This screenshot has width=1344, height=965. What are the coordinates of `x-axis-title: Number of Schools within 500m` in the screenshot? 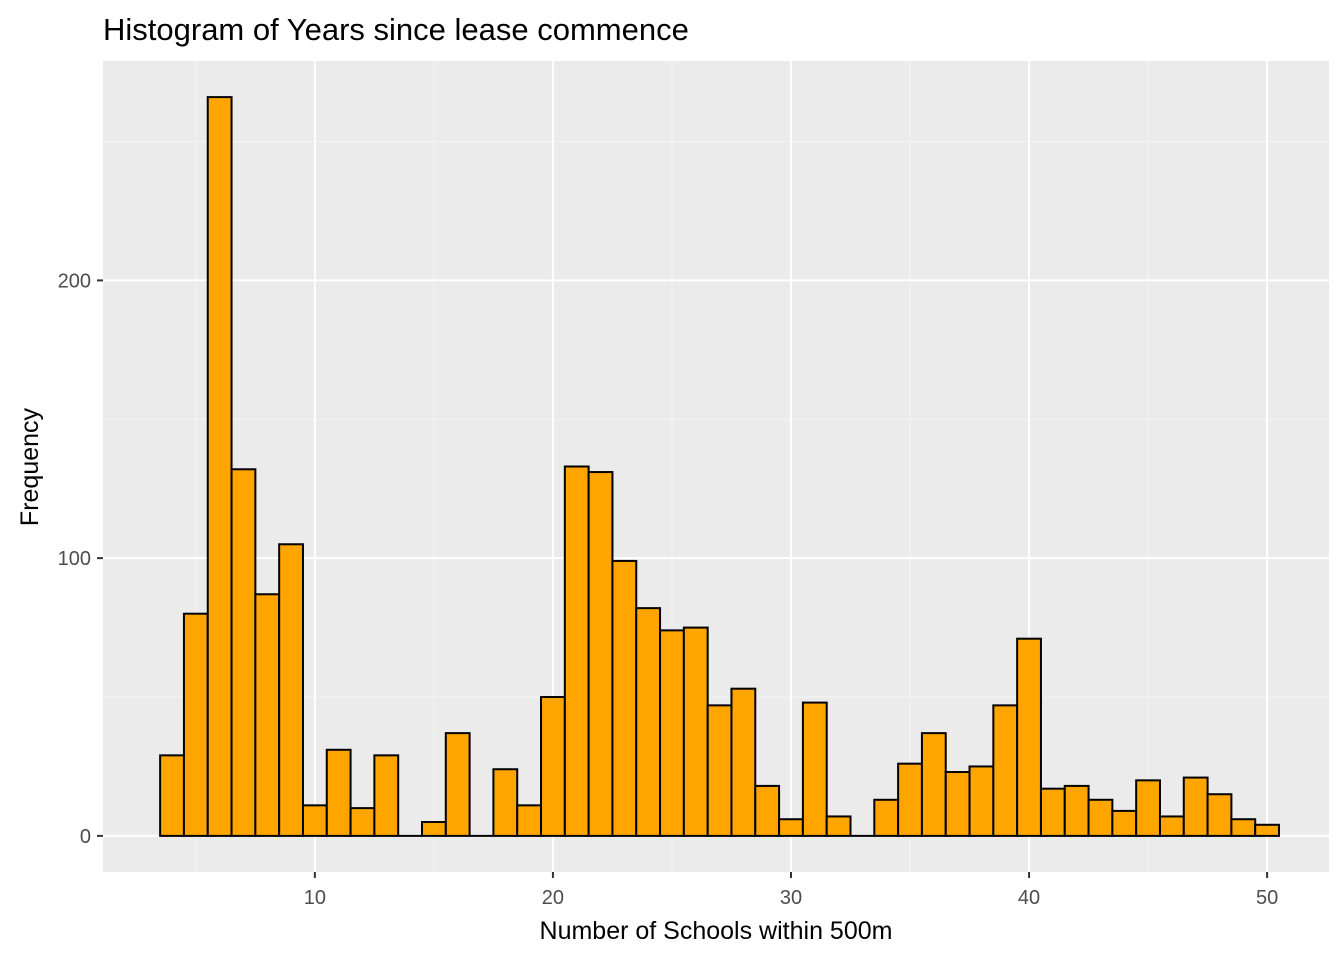 It's located at (716, 931).